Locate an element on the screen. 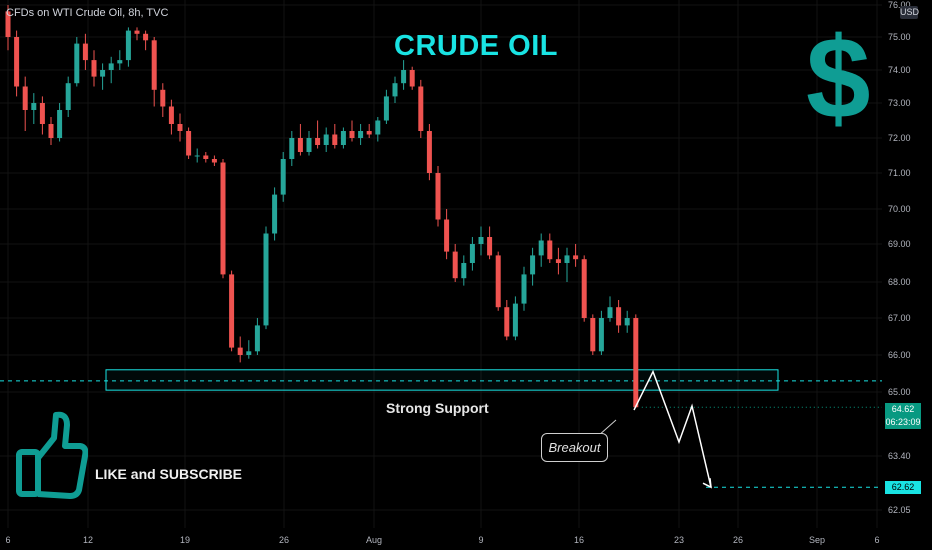 This screenshot has width=932, height=550. projection-zigzag is located at coordinates (672, 428).